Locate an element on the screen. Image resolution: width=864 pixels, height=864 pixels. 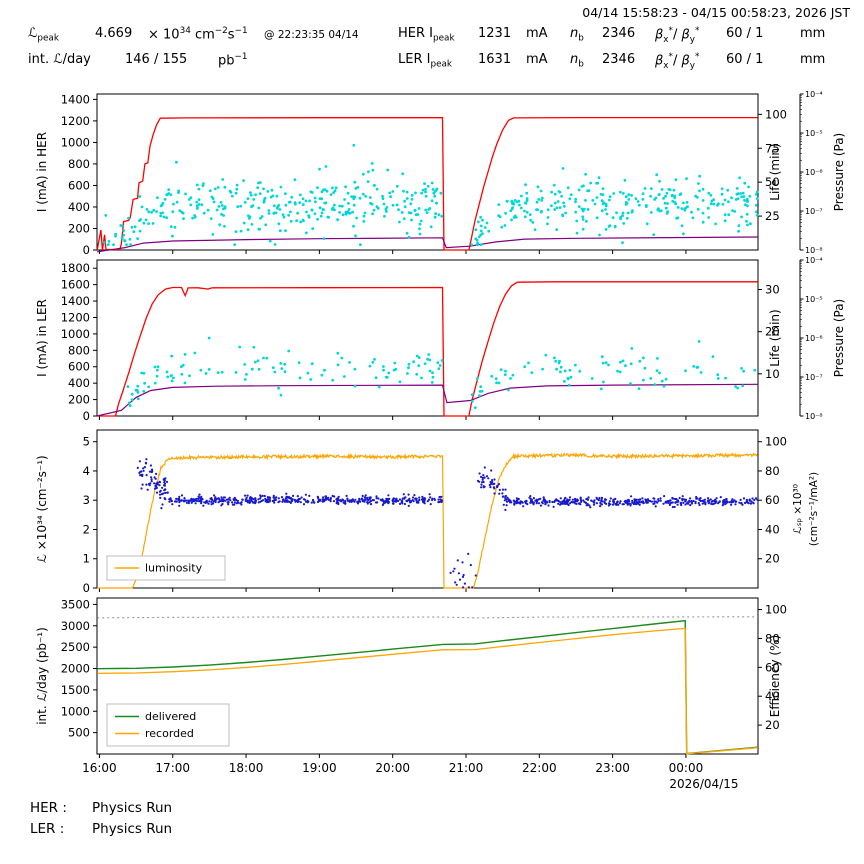
series-ler-pressure is located at coordinates (427, 400).